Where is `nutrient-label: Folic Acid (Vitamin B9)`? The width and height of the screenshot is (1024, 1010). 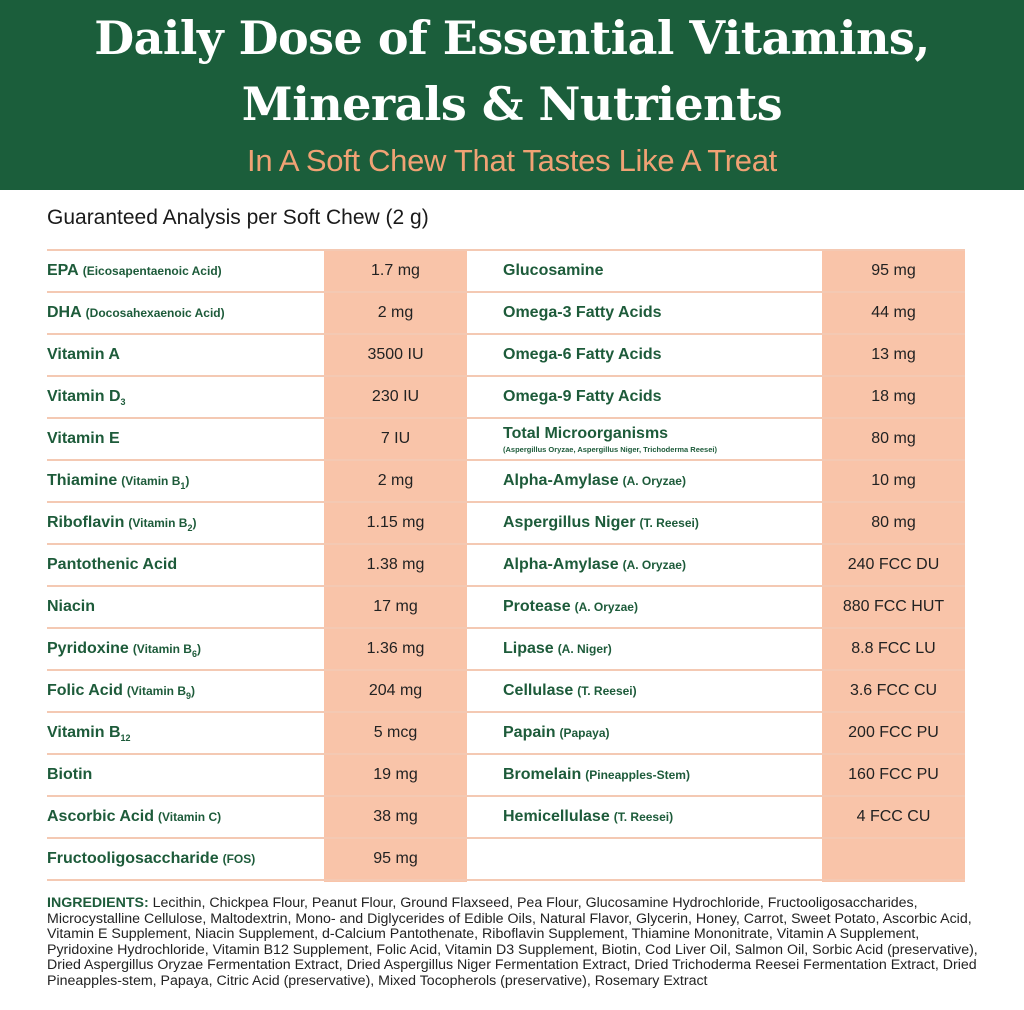
nutrient-label: Folic Acid (Vitamin B9) is located at coordinates (121, 691).